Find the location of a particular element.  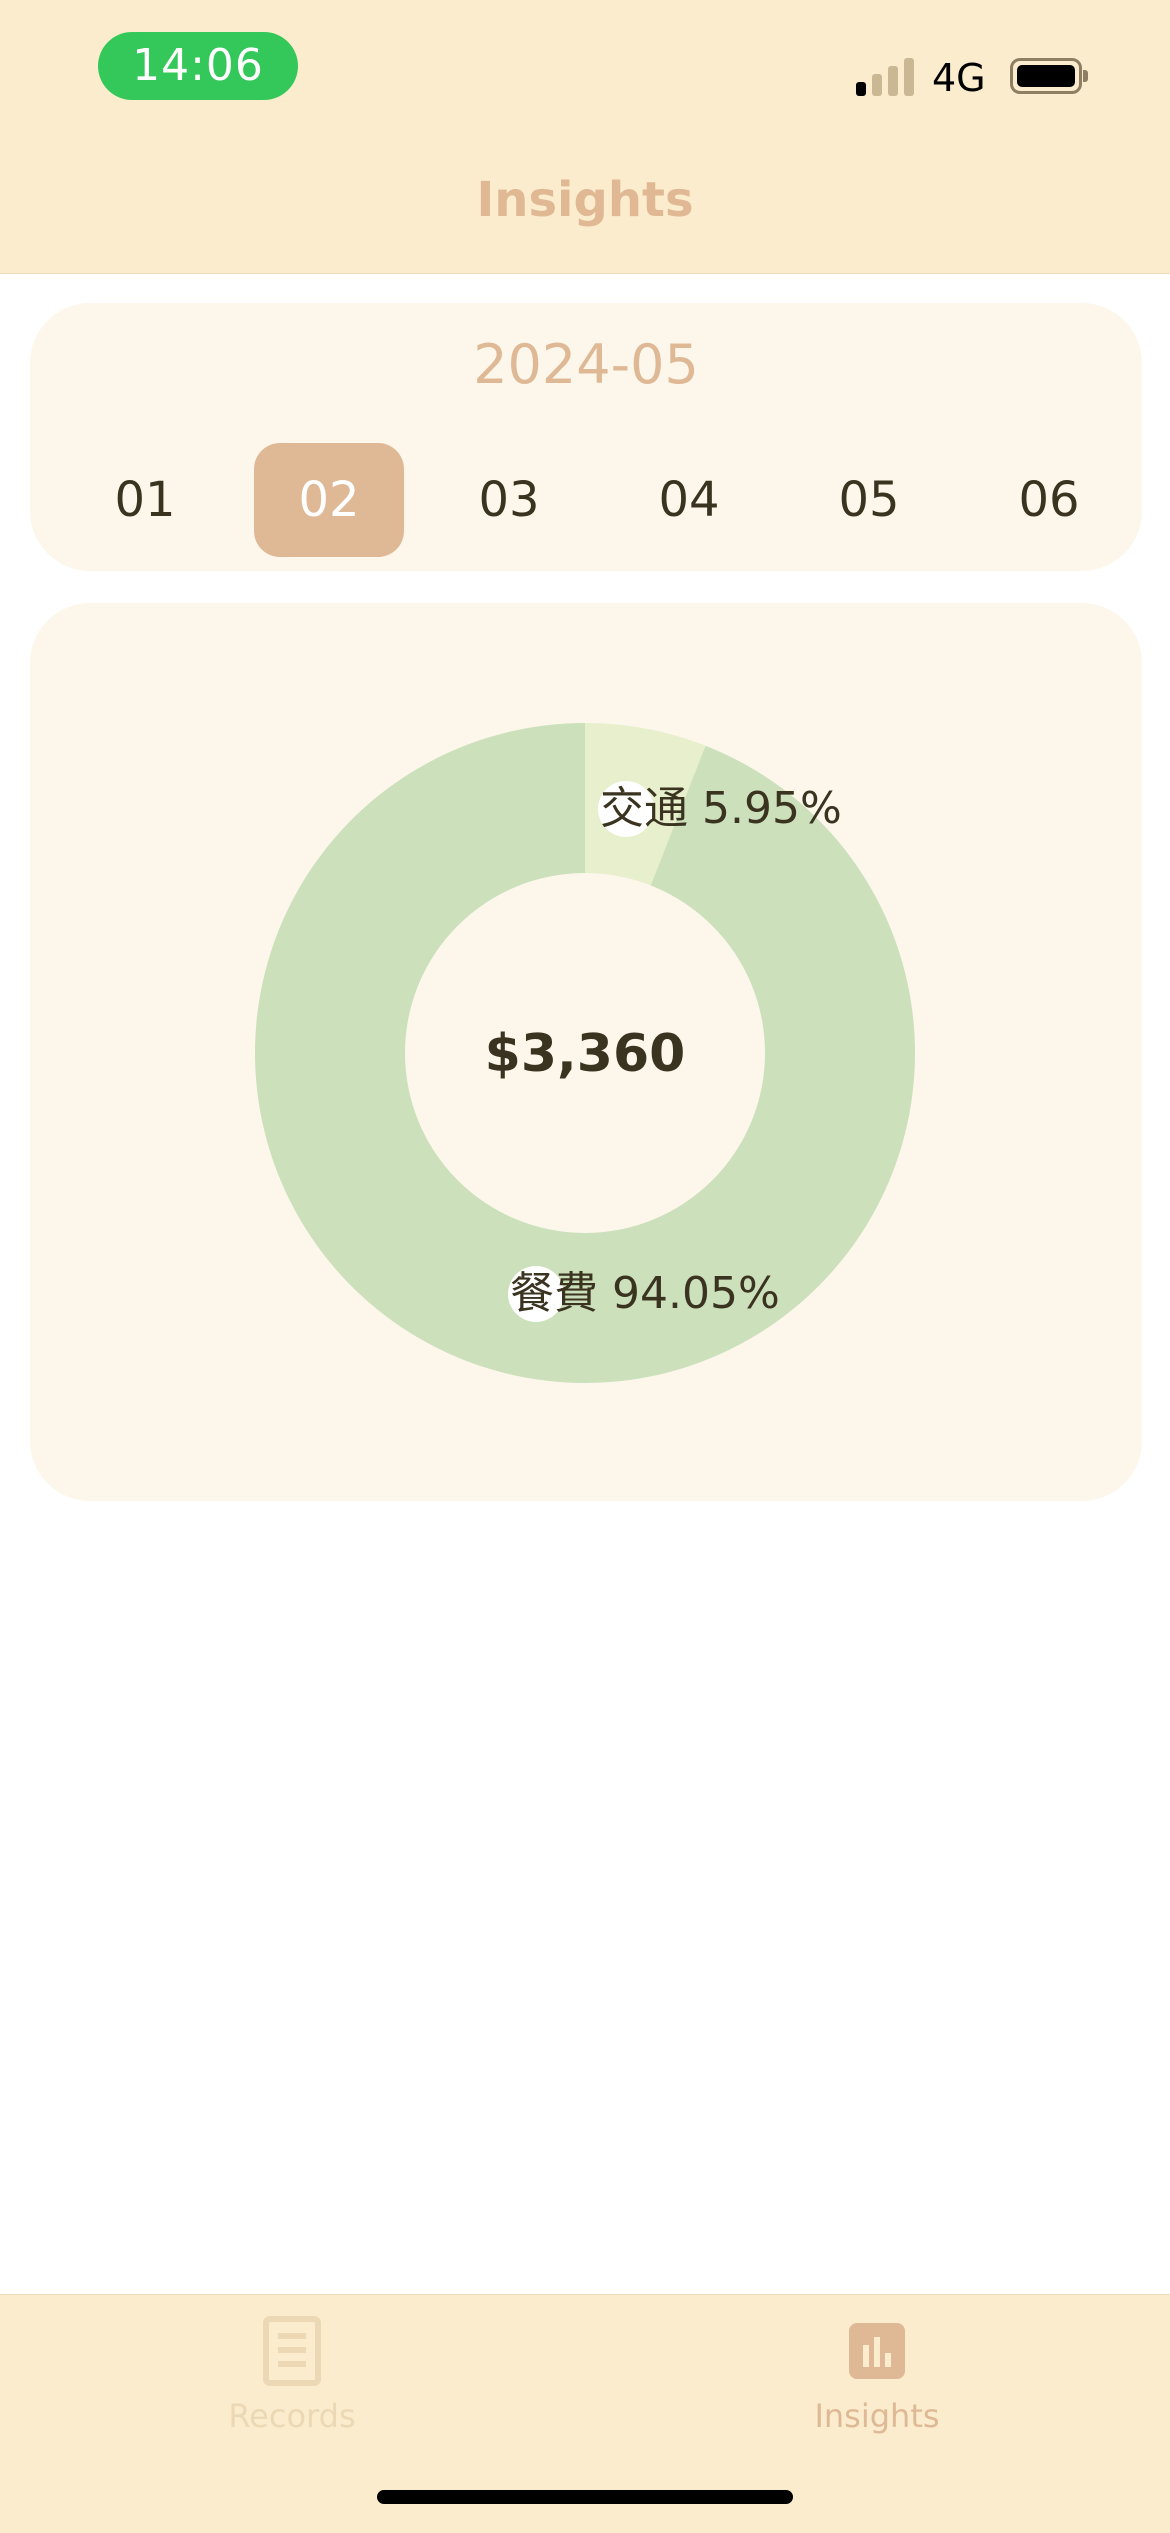

header-bar: 14:06 4G Insights is located at coordinates (585, 137).